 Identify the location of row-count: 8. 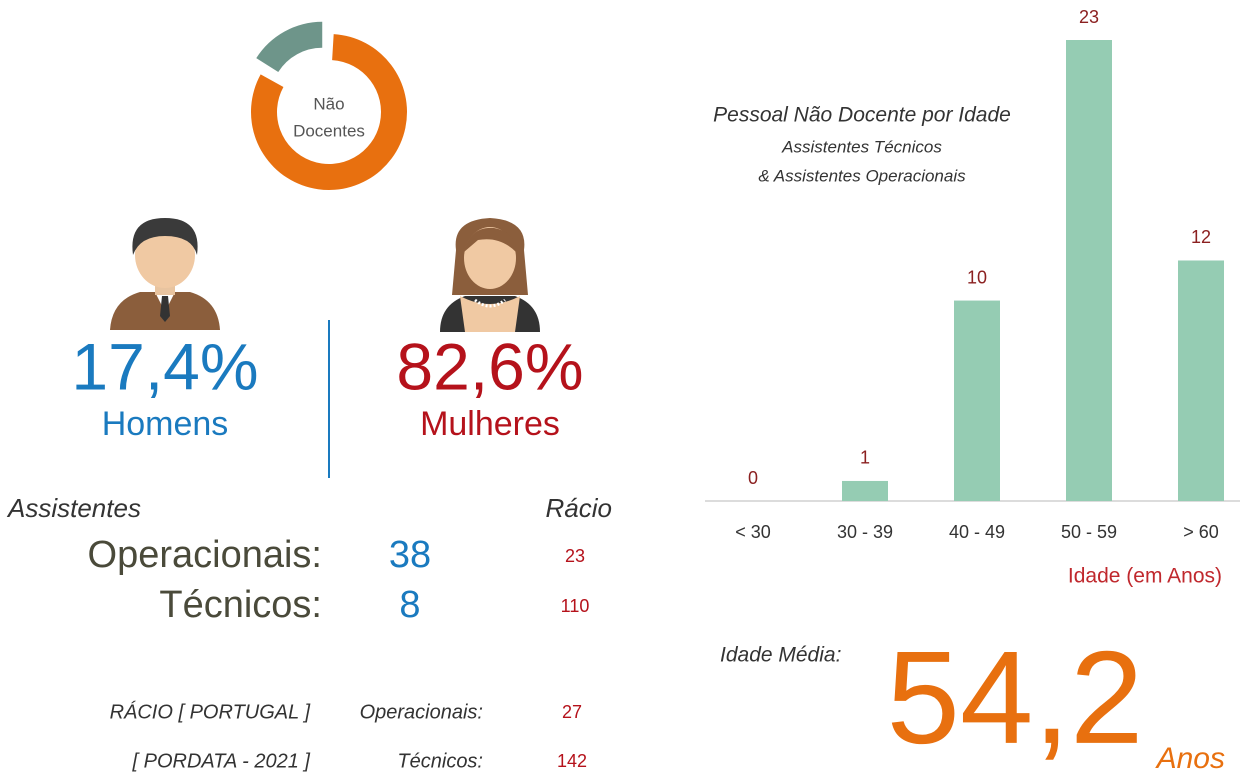
(409, 605).